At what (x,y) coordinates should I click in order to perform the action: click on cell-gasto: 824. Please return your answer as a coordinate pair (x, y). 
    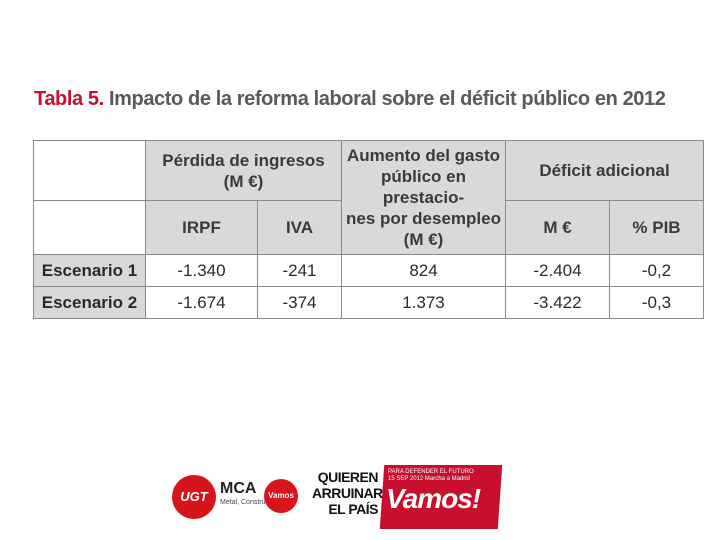
    Looking at the image, I should click on (423, 270).